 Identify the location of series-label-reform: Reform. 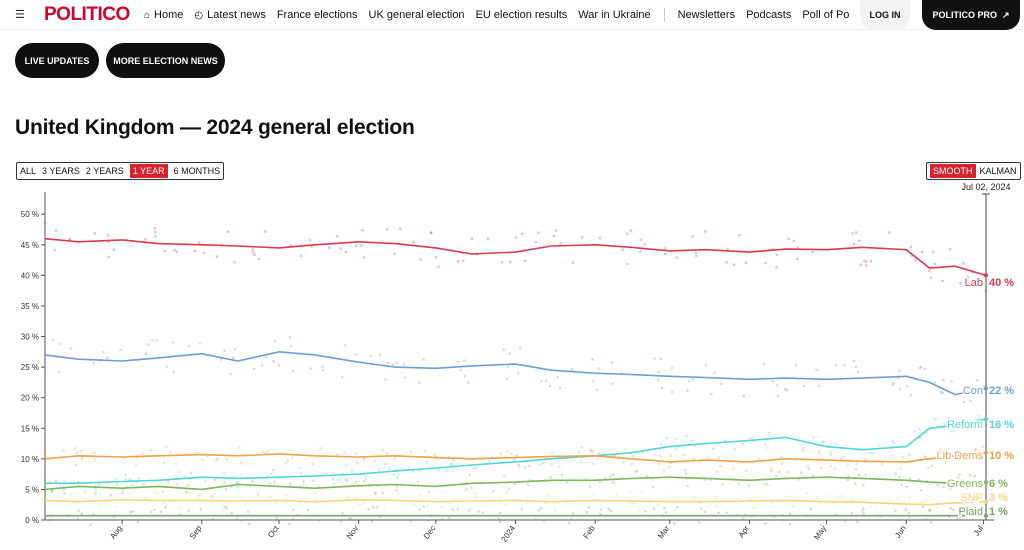
(965, 425).